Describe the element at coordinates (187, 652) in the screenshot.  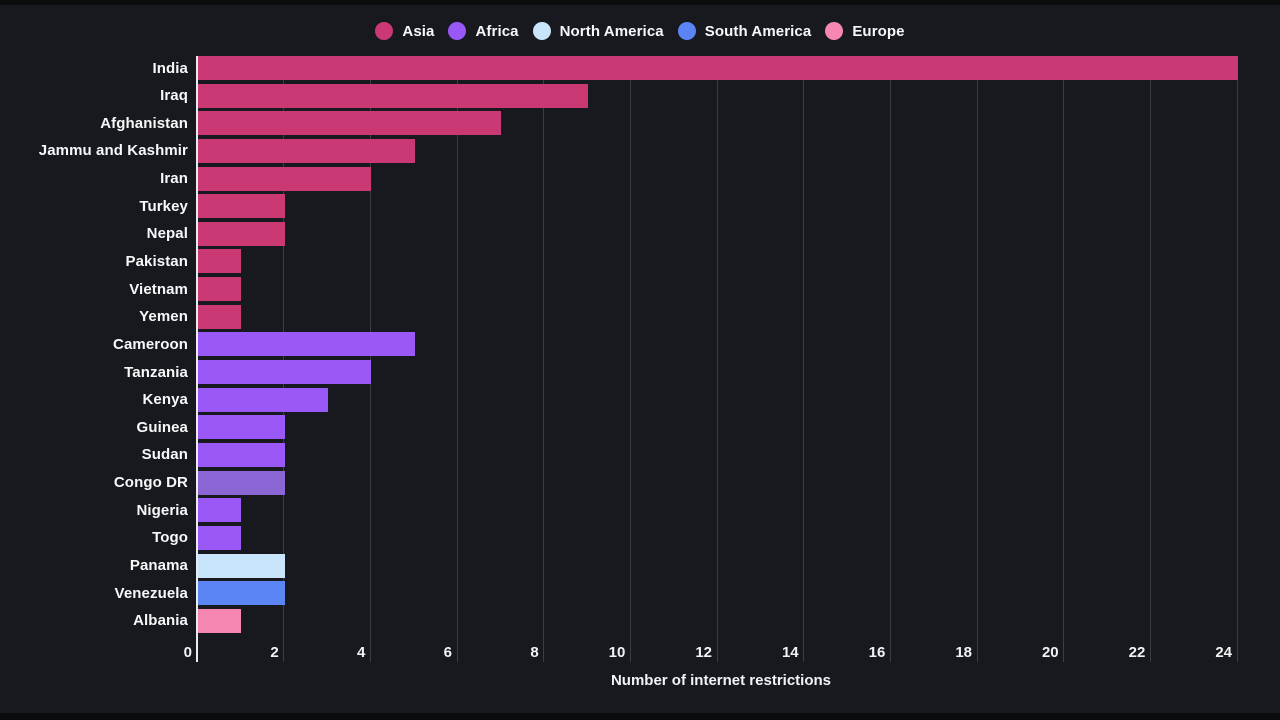
I see `x-tick-label: 0` at that location.